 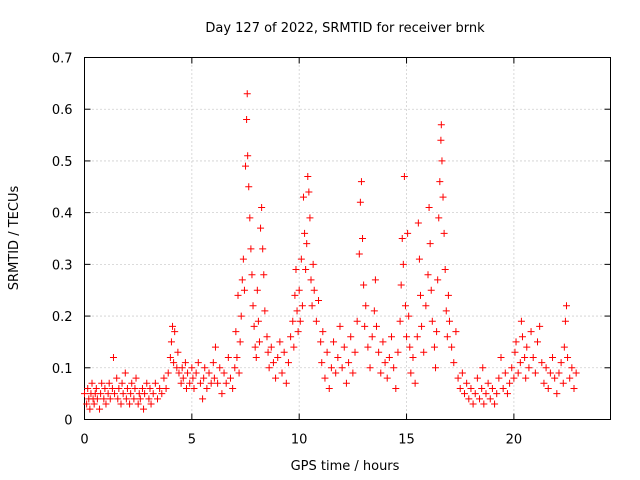 What do you see at coordinates (299, 440) in the screenshot?
I see `x-tick-label: 10` at bounding box center [299, 440].